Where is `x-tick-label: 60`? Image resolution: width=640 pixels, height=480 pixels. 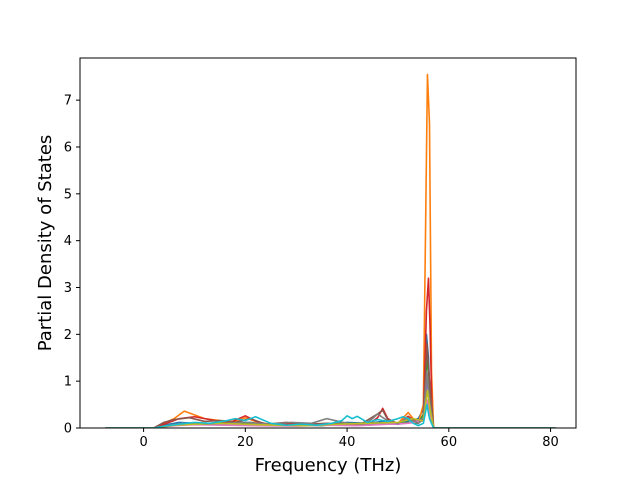 x-tick-label: 60 is located at coordinates (449, 442).